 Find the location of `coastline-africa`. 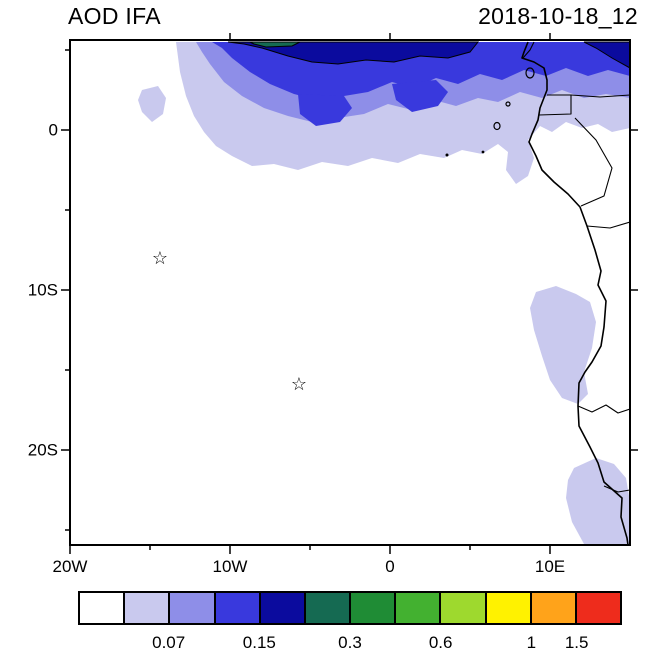

coastline-africa is located at coordinates (575, 293).